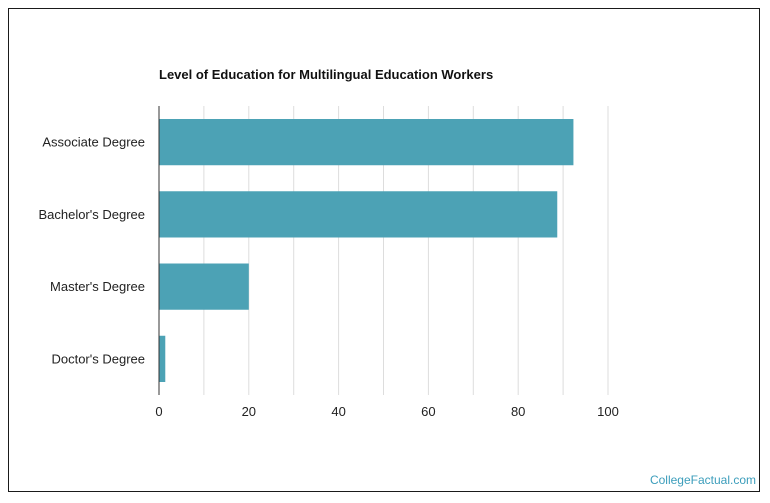 This screenshot has height=503, width=770. What do you see at coordinates (338, 411) in the screenshot?
I see `x-tick-label: 40` at bounding box center [338, 411].